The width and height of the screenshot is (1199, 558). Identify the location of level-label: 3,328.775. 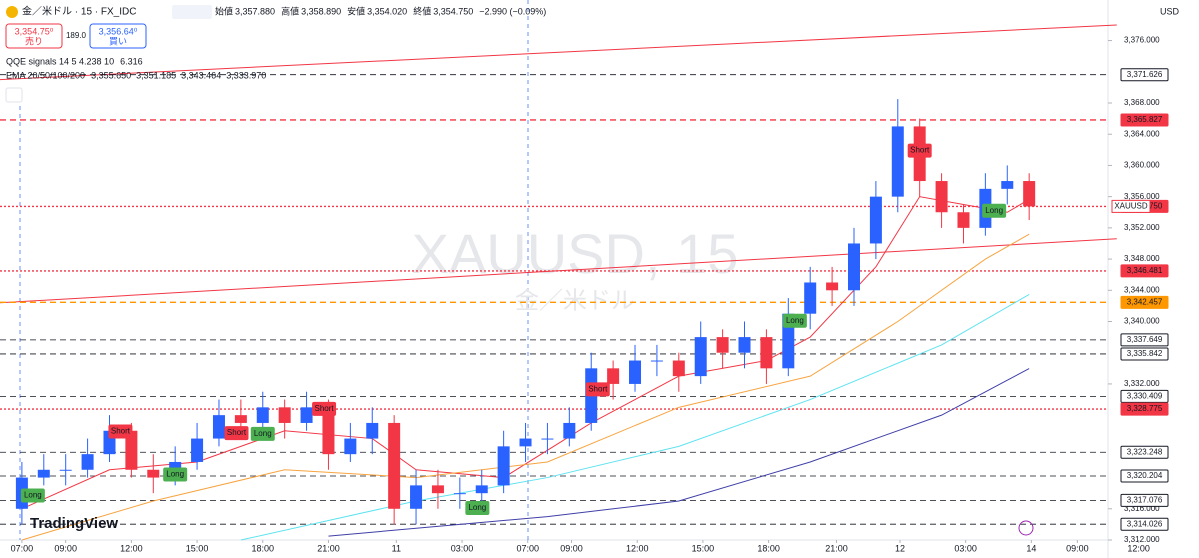
(1145, 408).